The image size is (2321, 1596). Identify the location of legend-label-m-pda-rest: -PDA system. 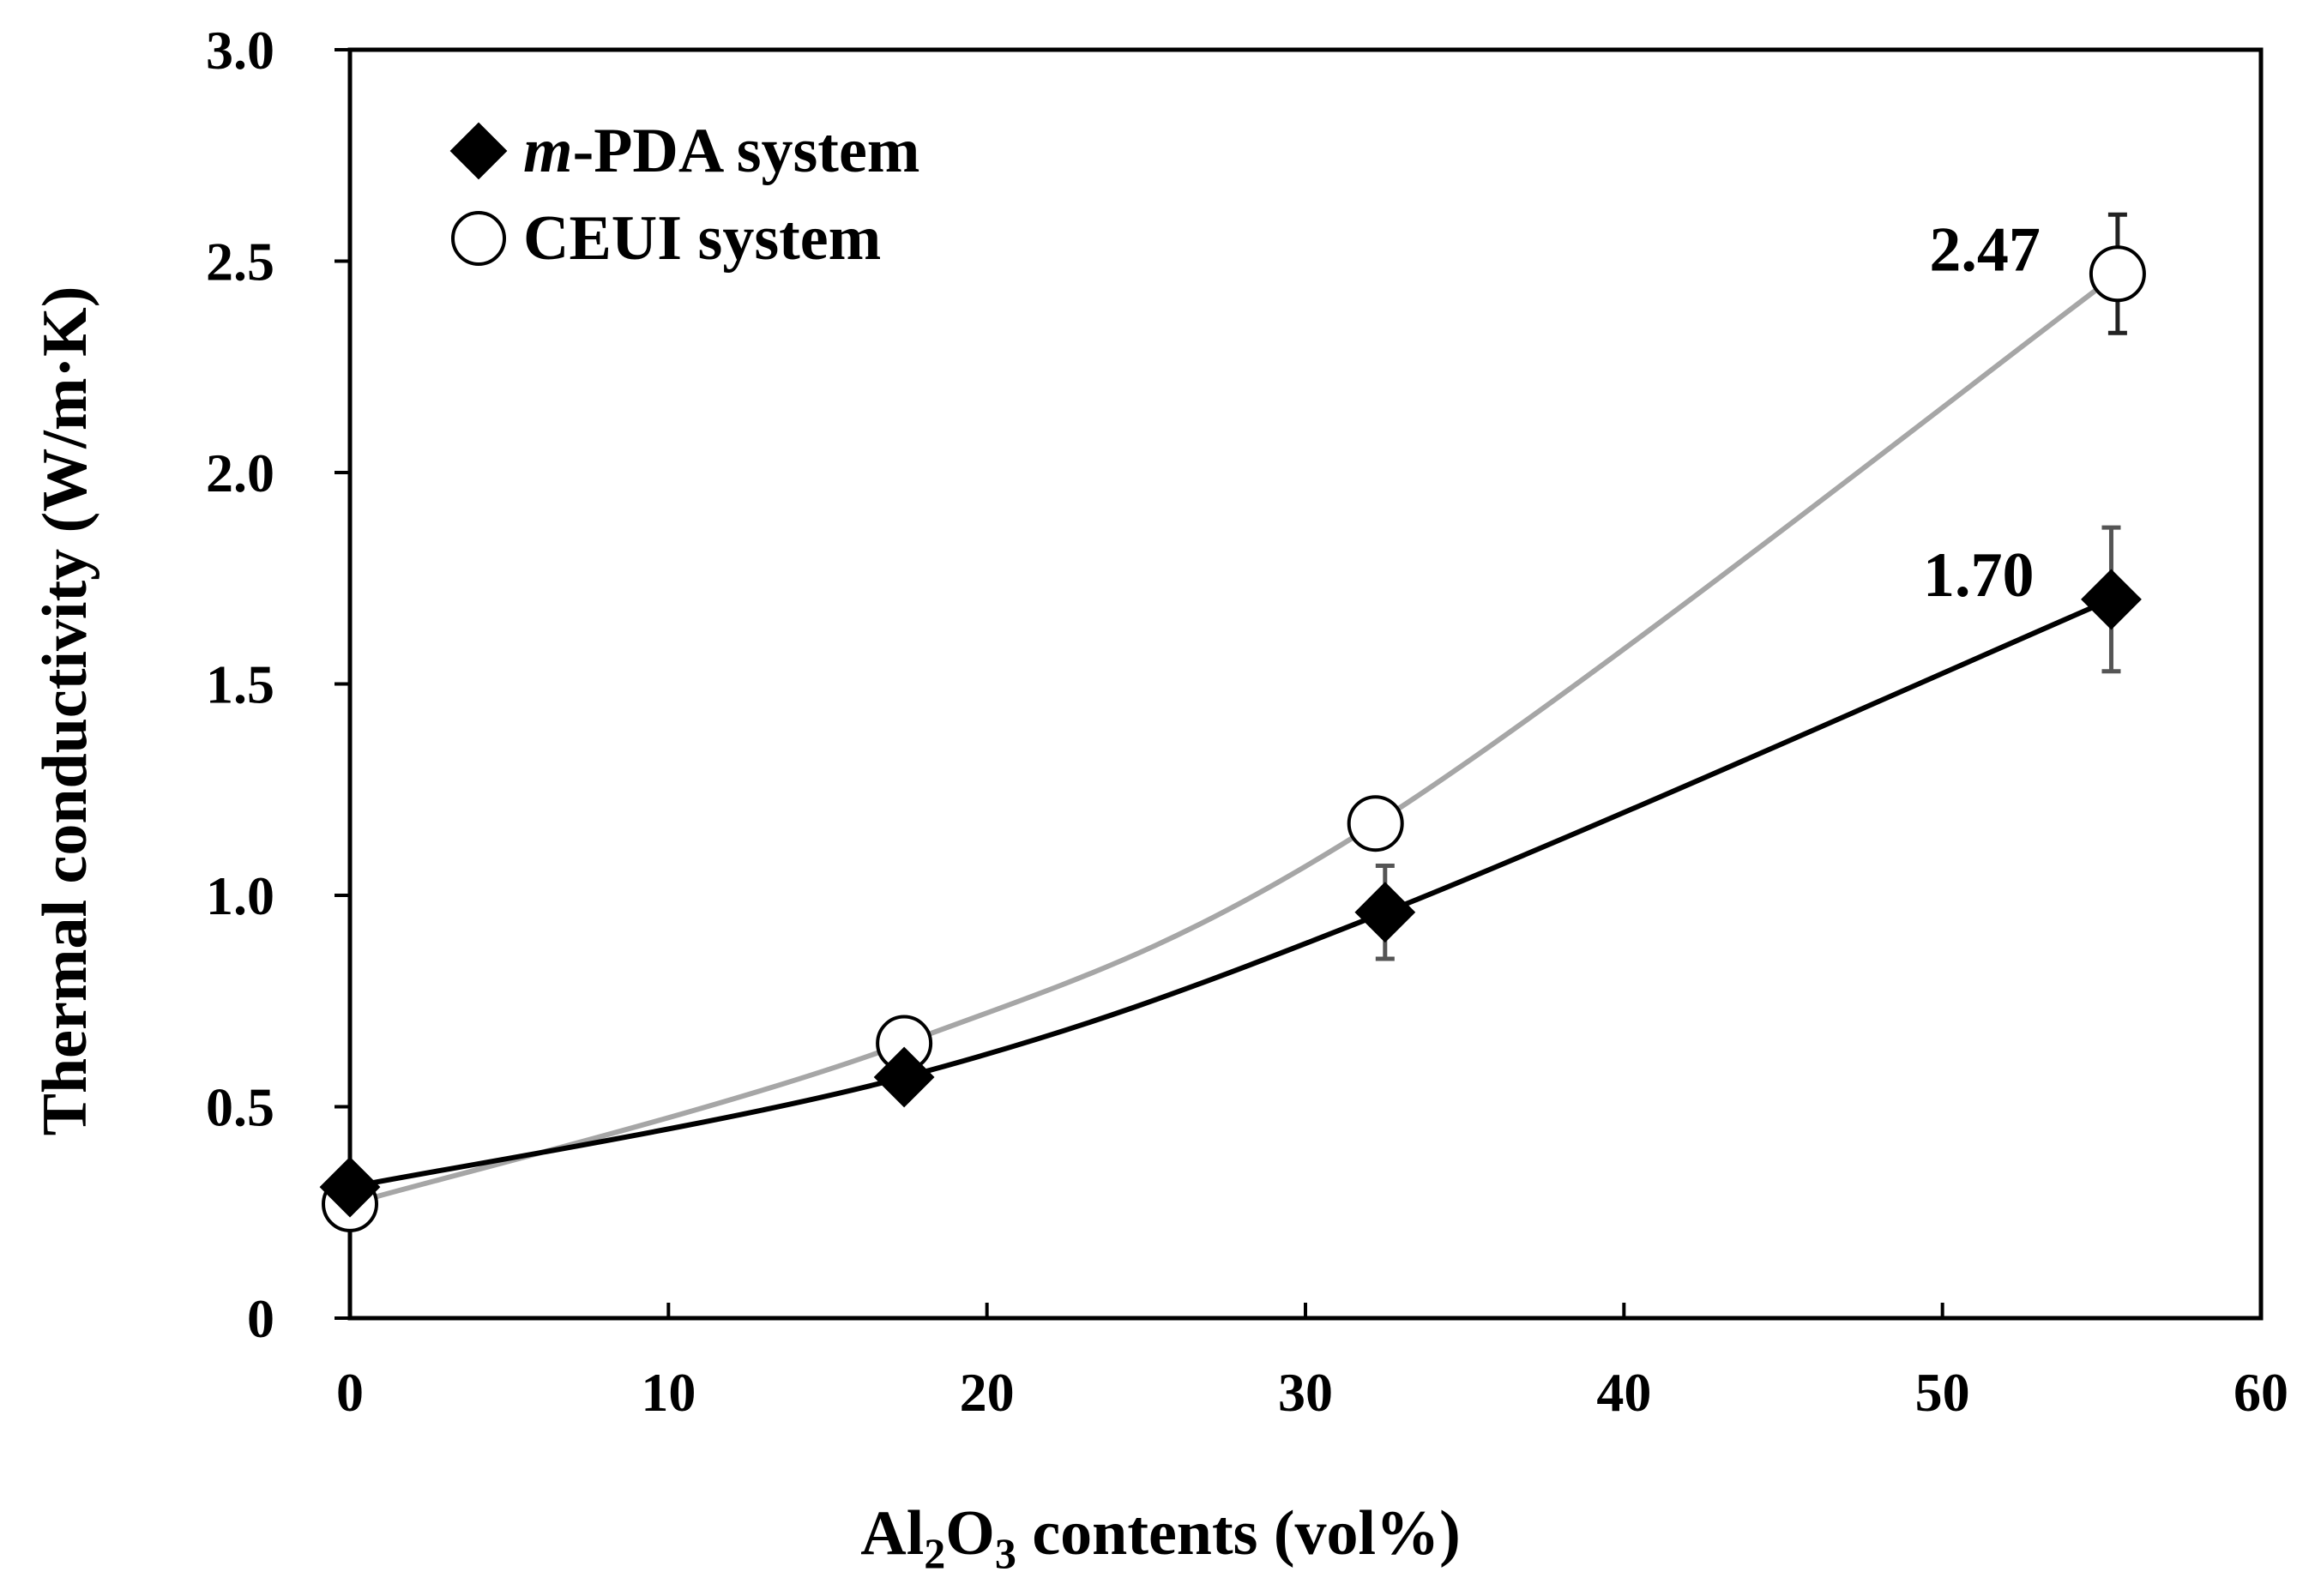
(746, 151).